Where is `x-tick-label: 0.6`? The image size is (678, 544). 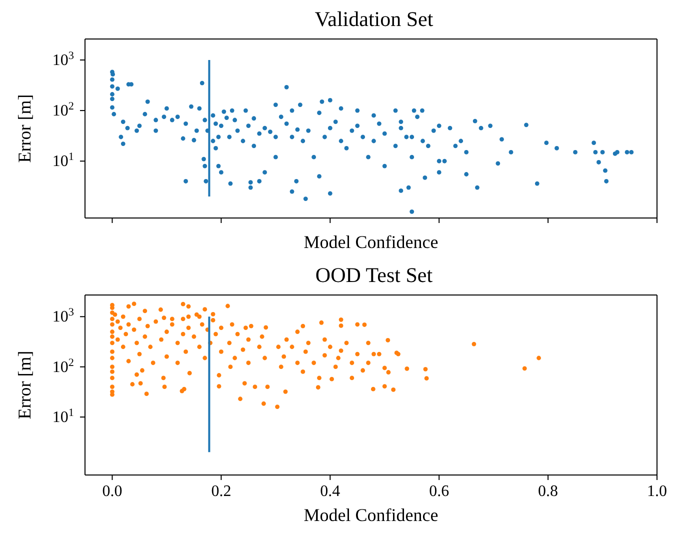
x-tick-label: 0.6 is located at coordinates (439, 491).